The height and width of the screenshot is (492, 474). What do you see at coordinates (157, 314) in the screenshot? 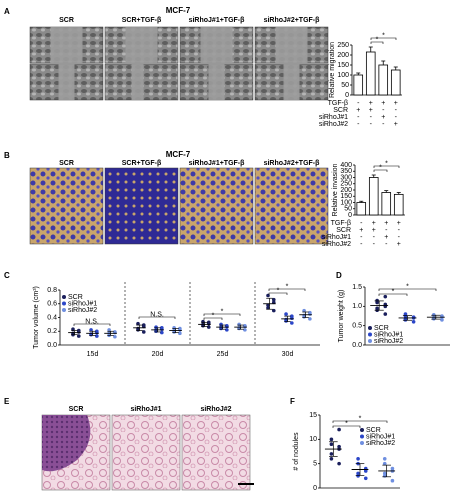
I see `annotation: N.S.` at bounding box center [157, 314].